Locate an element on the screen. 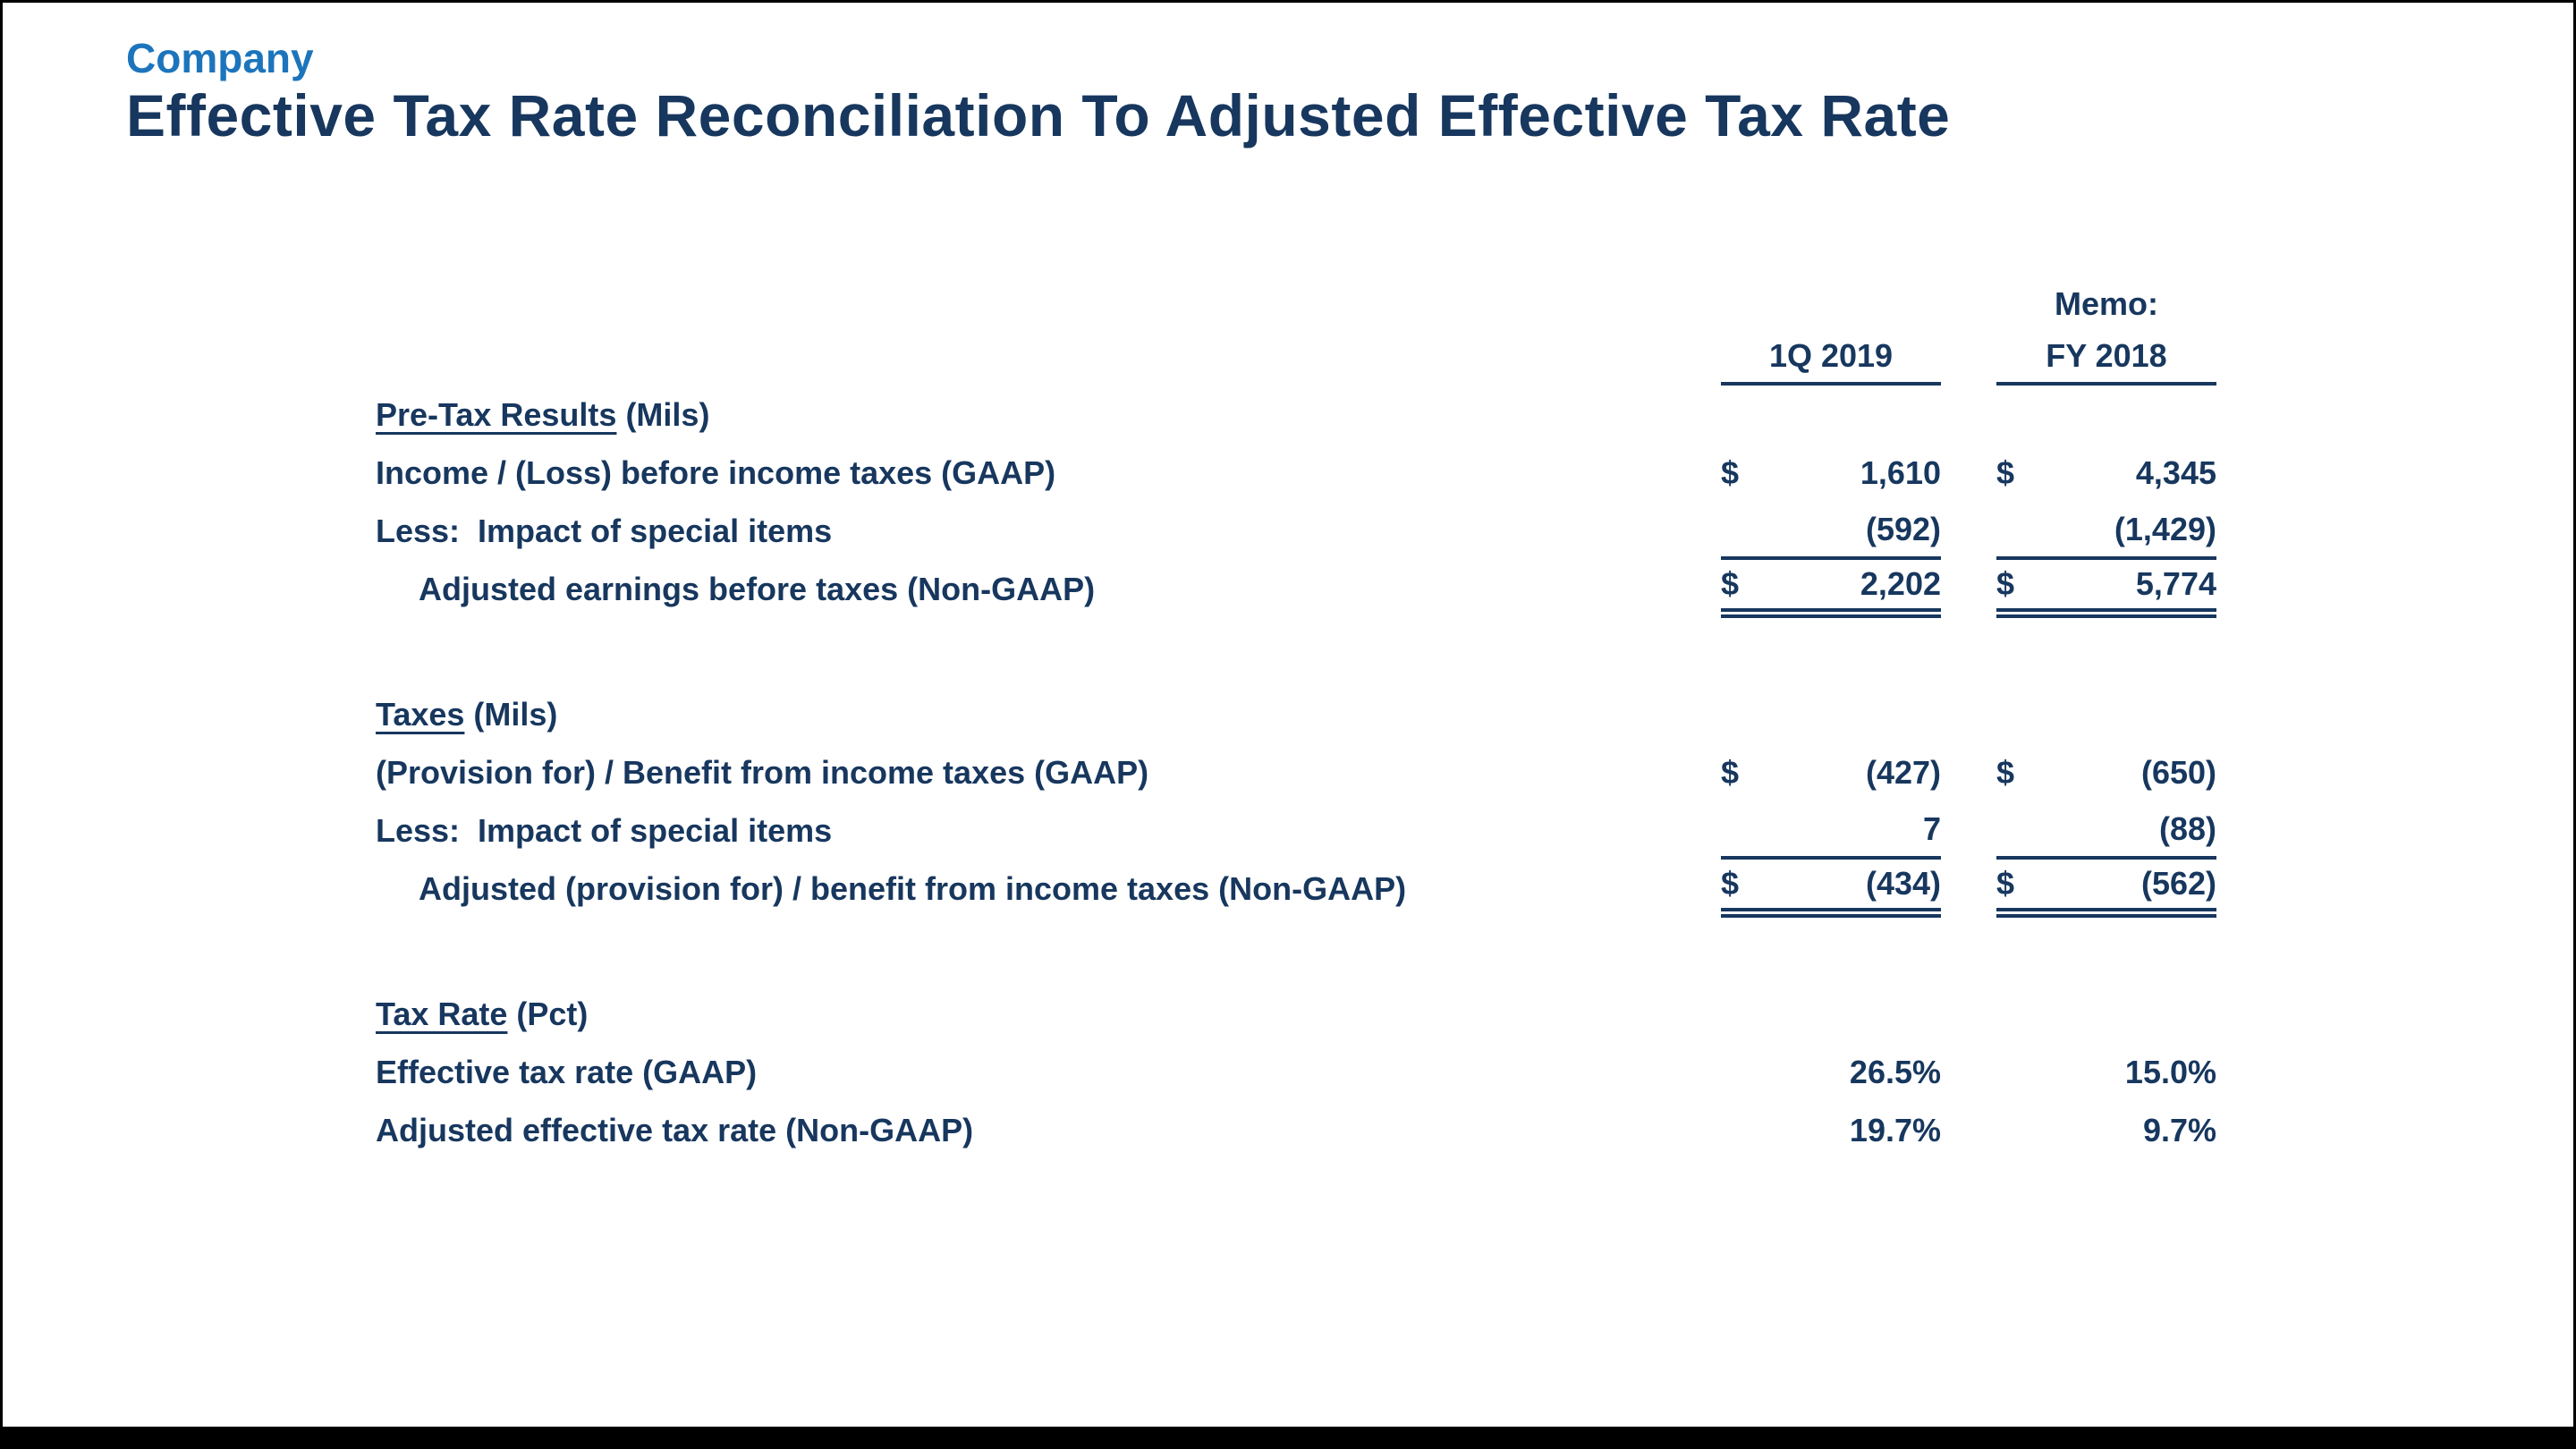  value: 9.7% is located at coordinates (2179, 1129).